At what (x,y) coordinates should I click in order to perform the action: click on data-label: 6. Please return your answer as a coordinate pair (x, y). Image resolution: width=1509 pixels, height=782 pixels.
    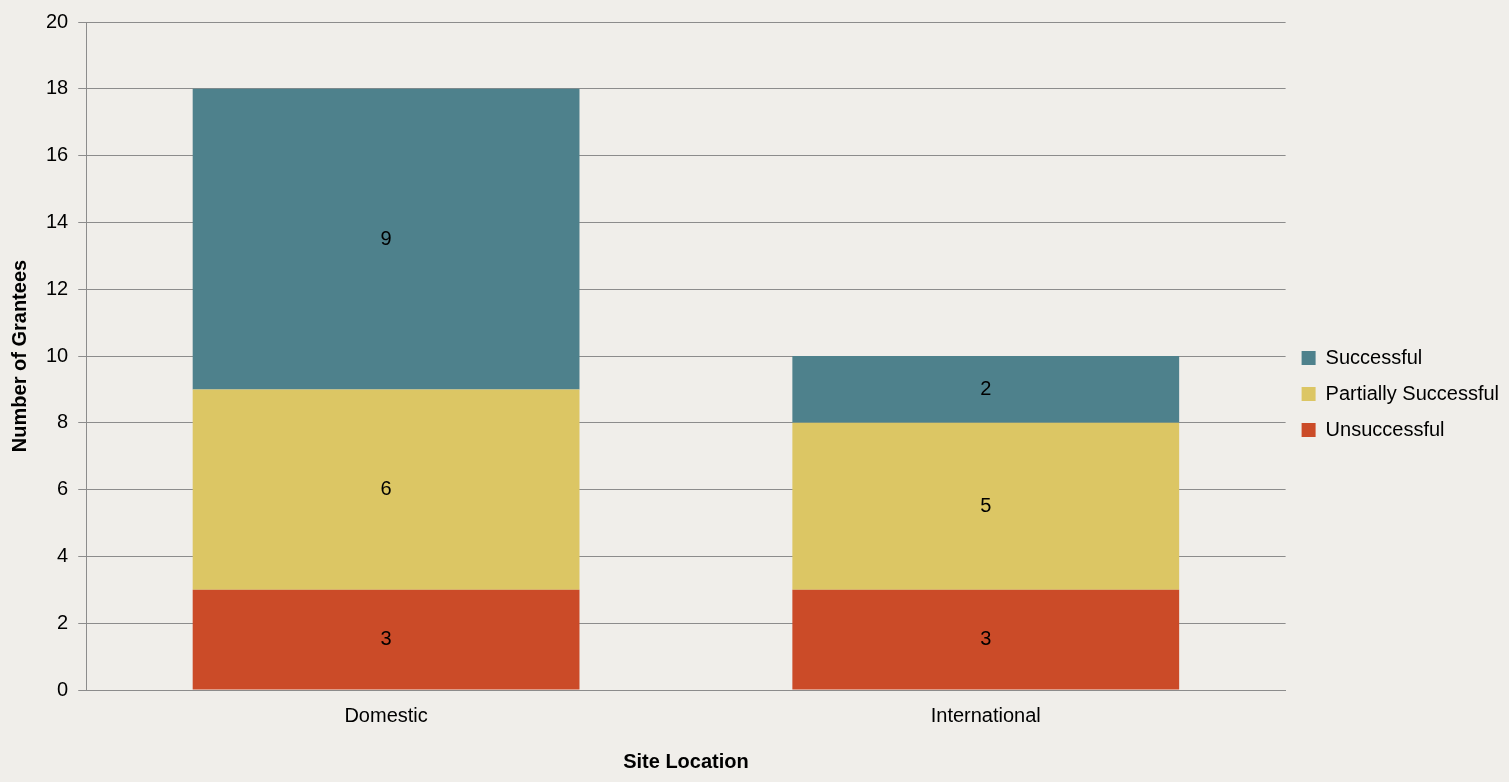
    Looking at the image, I should click on (386, 488).